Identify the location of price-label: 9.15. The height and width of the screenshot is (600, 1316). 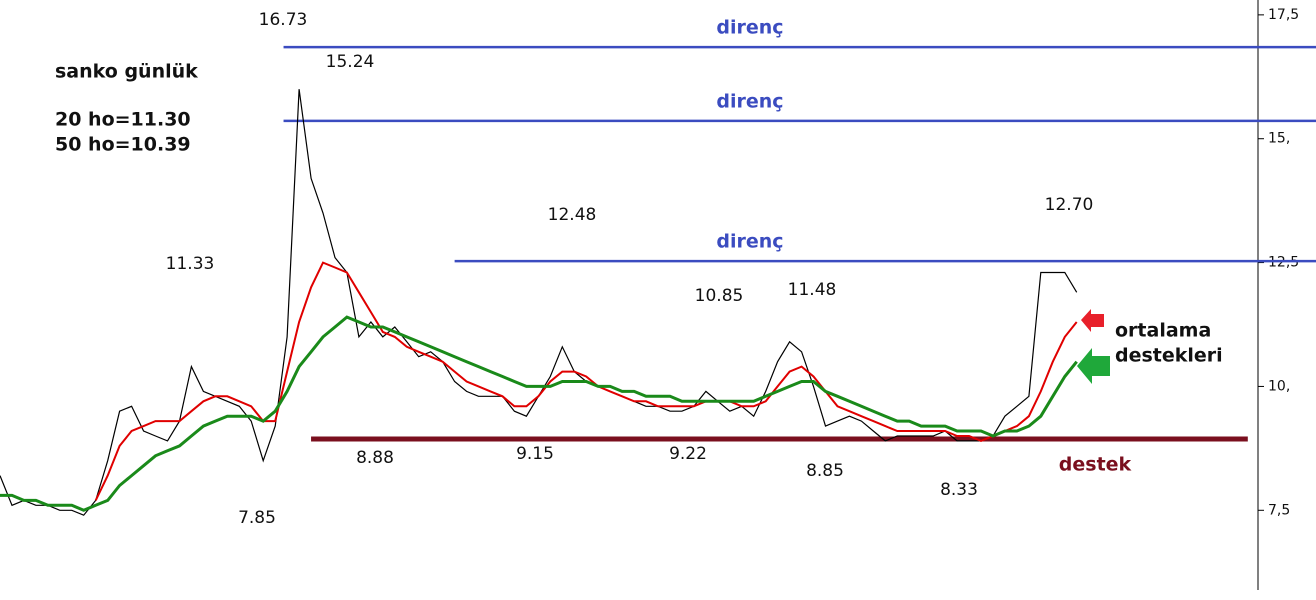
(535, 454).